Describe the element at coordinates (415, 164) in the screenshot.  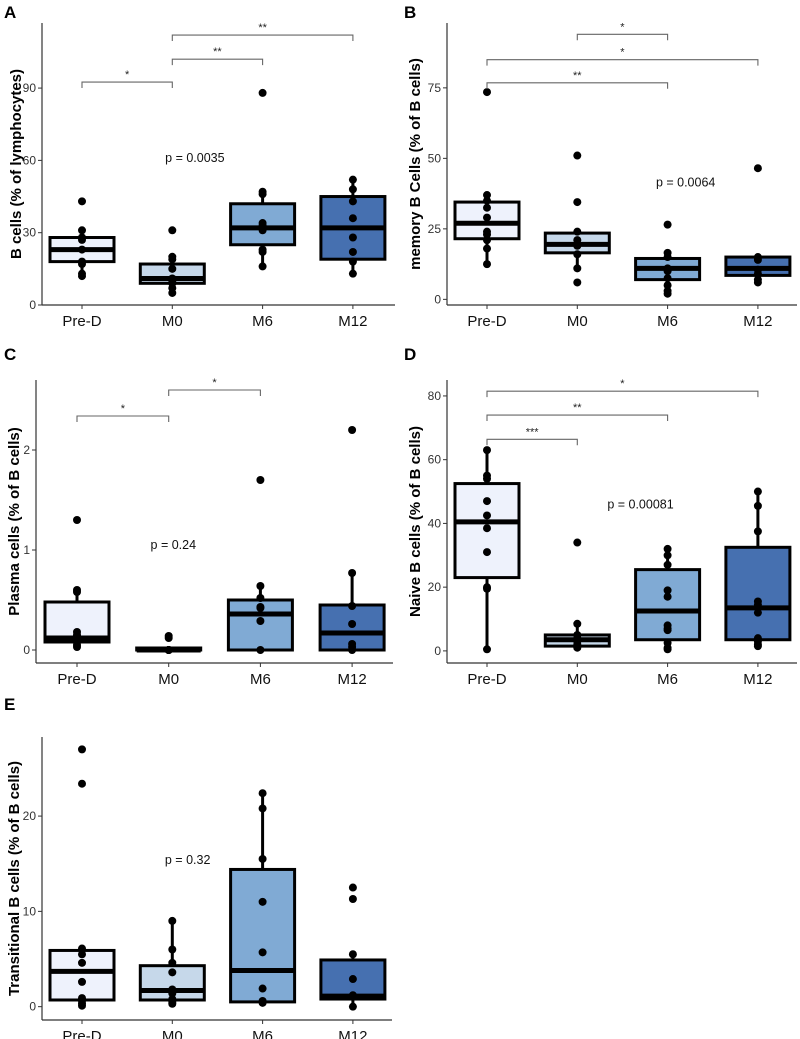
I see `y-axis-title: memory B Cells (% of B cells)` at that location.